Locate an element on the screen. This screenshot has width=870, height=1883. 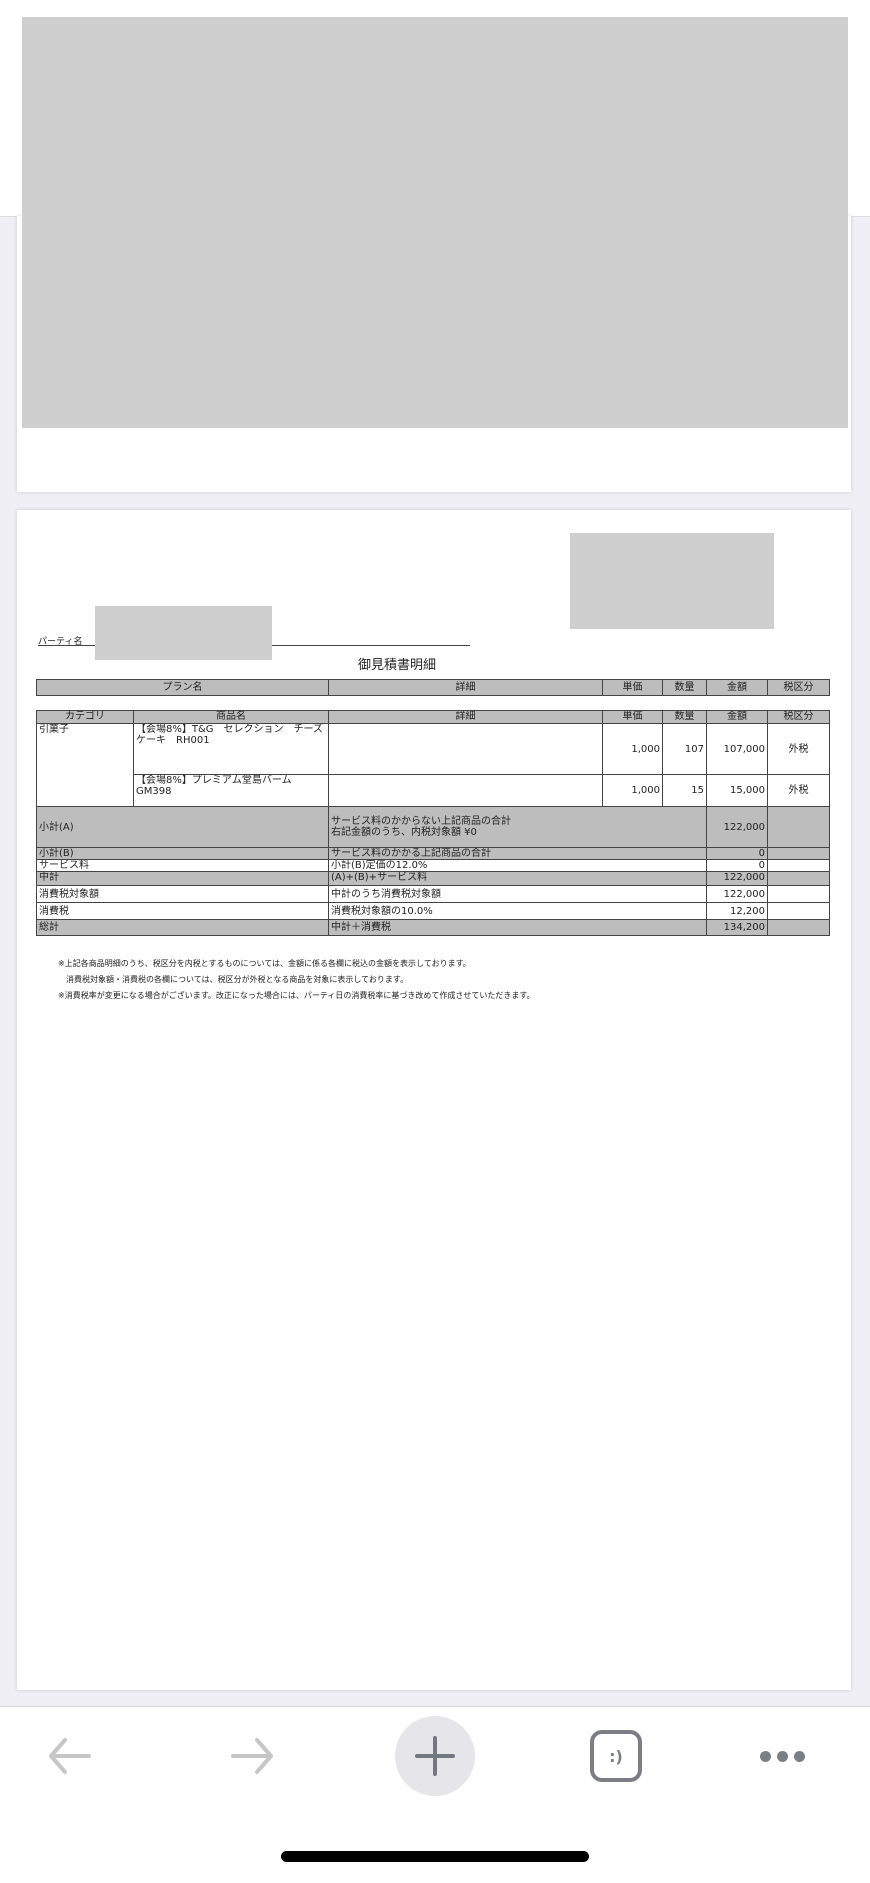
summary-row: 中計 (A)+(B)+サービス料 122,000 is located at coordinates (433, 878).